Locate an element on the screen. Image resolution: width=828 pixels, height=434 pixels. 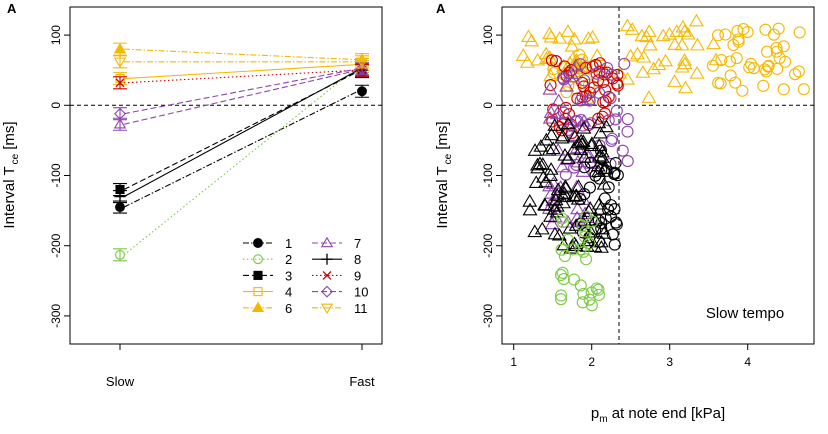
right-ylabel-sub: ce is located at coordinates (448, 158).